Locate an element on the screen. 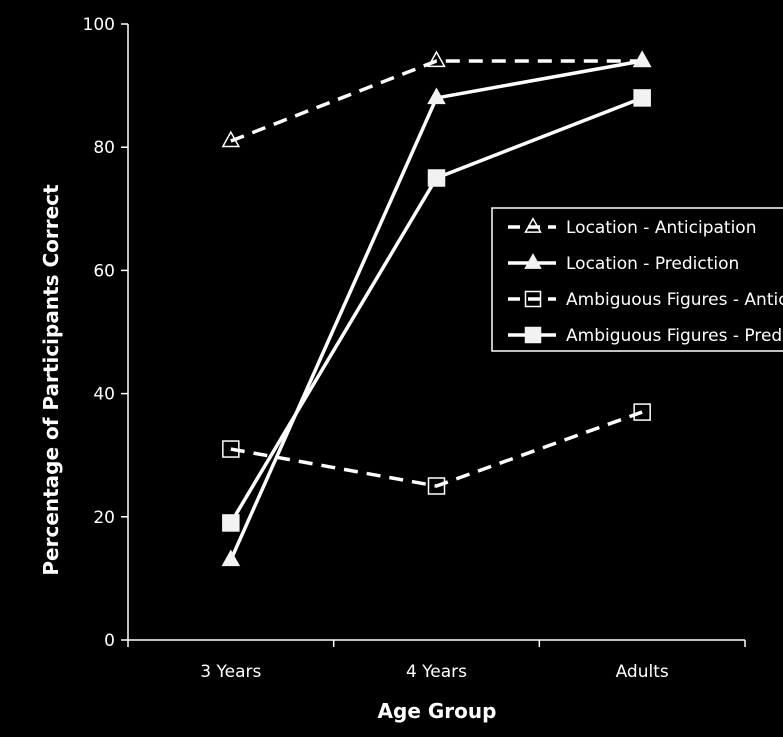 The height and width of the screenshot is (737, 783). legend-label: Ambiguous Figures - Prediction is located at coordinates (674, 336).